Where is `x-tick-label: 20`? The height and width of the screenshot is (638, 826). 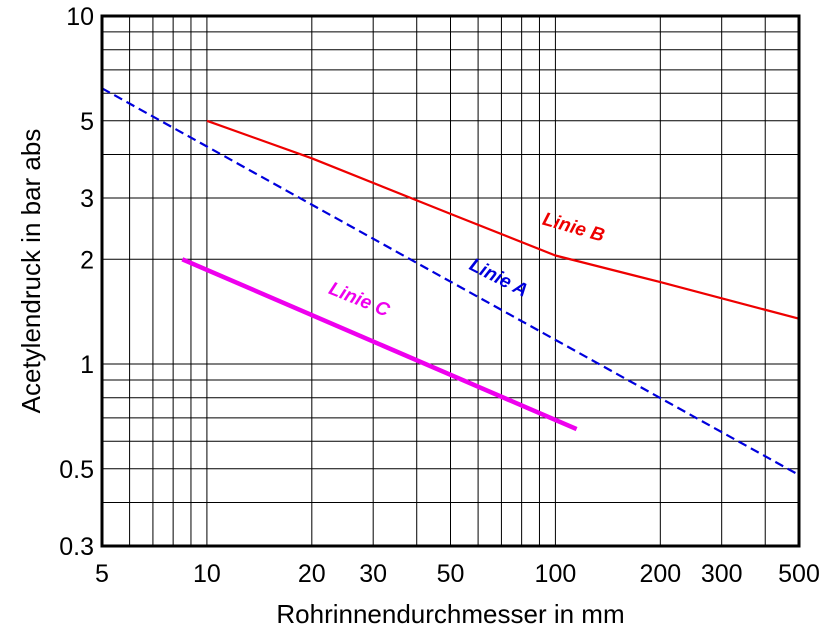
x-tick-label: 20 is located at coordinates (312, 574).